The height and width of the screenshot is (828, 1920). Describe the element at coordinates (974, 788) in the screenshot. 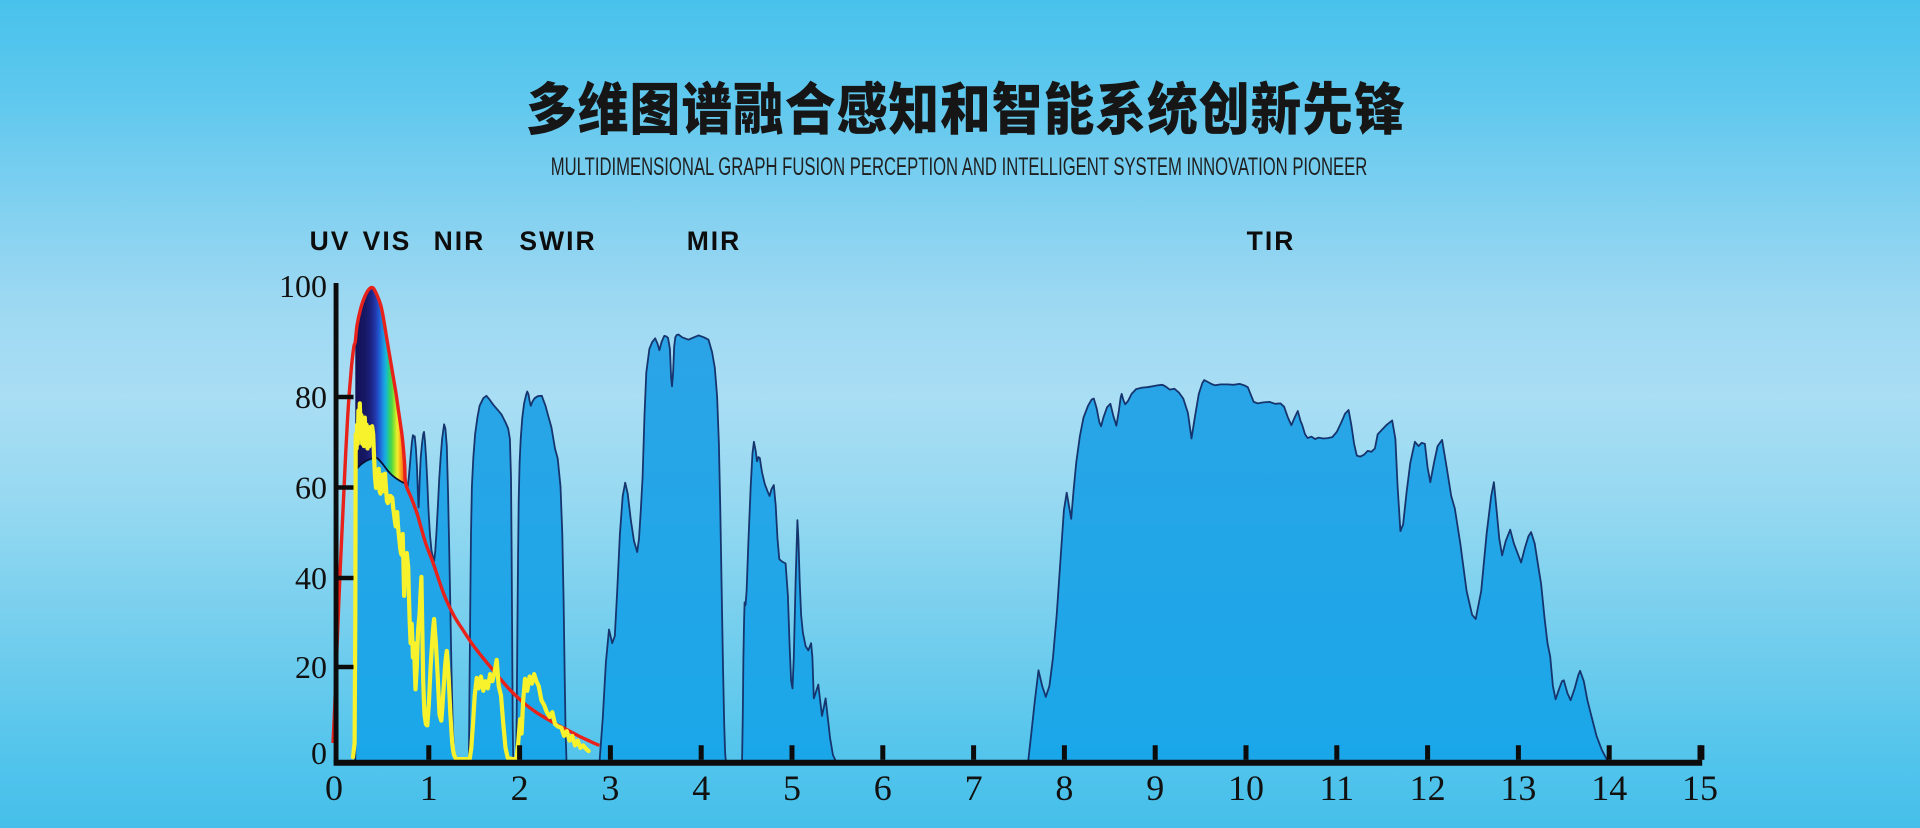

I see `svg-text: 7` at that location.